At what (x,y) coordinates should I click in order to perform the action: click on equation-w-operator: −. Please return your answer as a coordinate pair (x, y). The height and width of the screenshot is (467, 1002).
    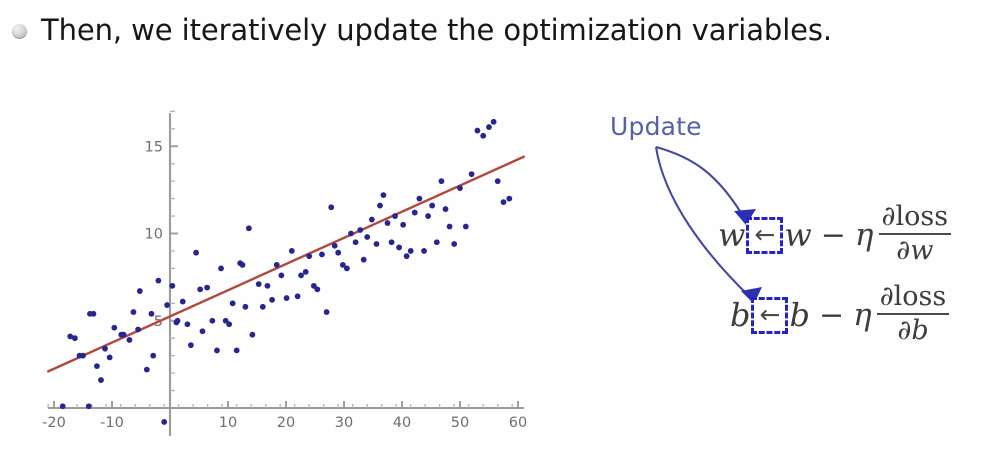
    Looking at the image, I should click on (833, 235).